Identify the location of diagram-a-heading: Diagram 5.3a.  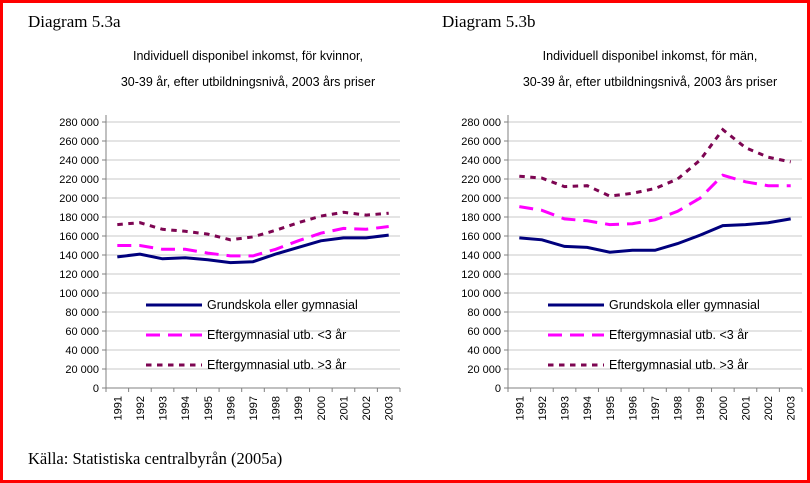
(74, 21).